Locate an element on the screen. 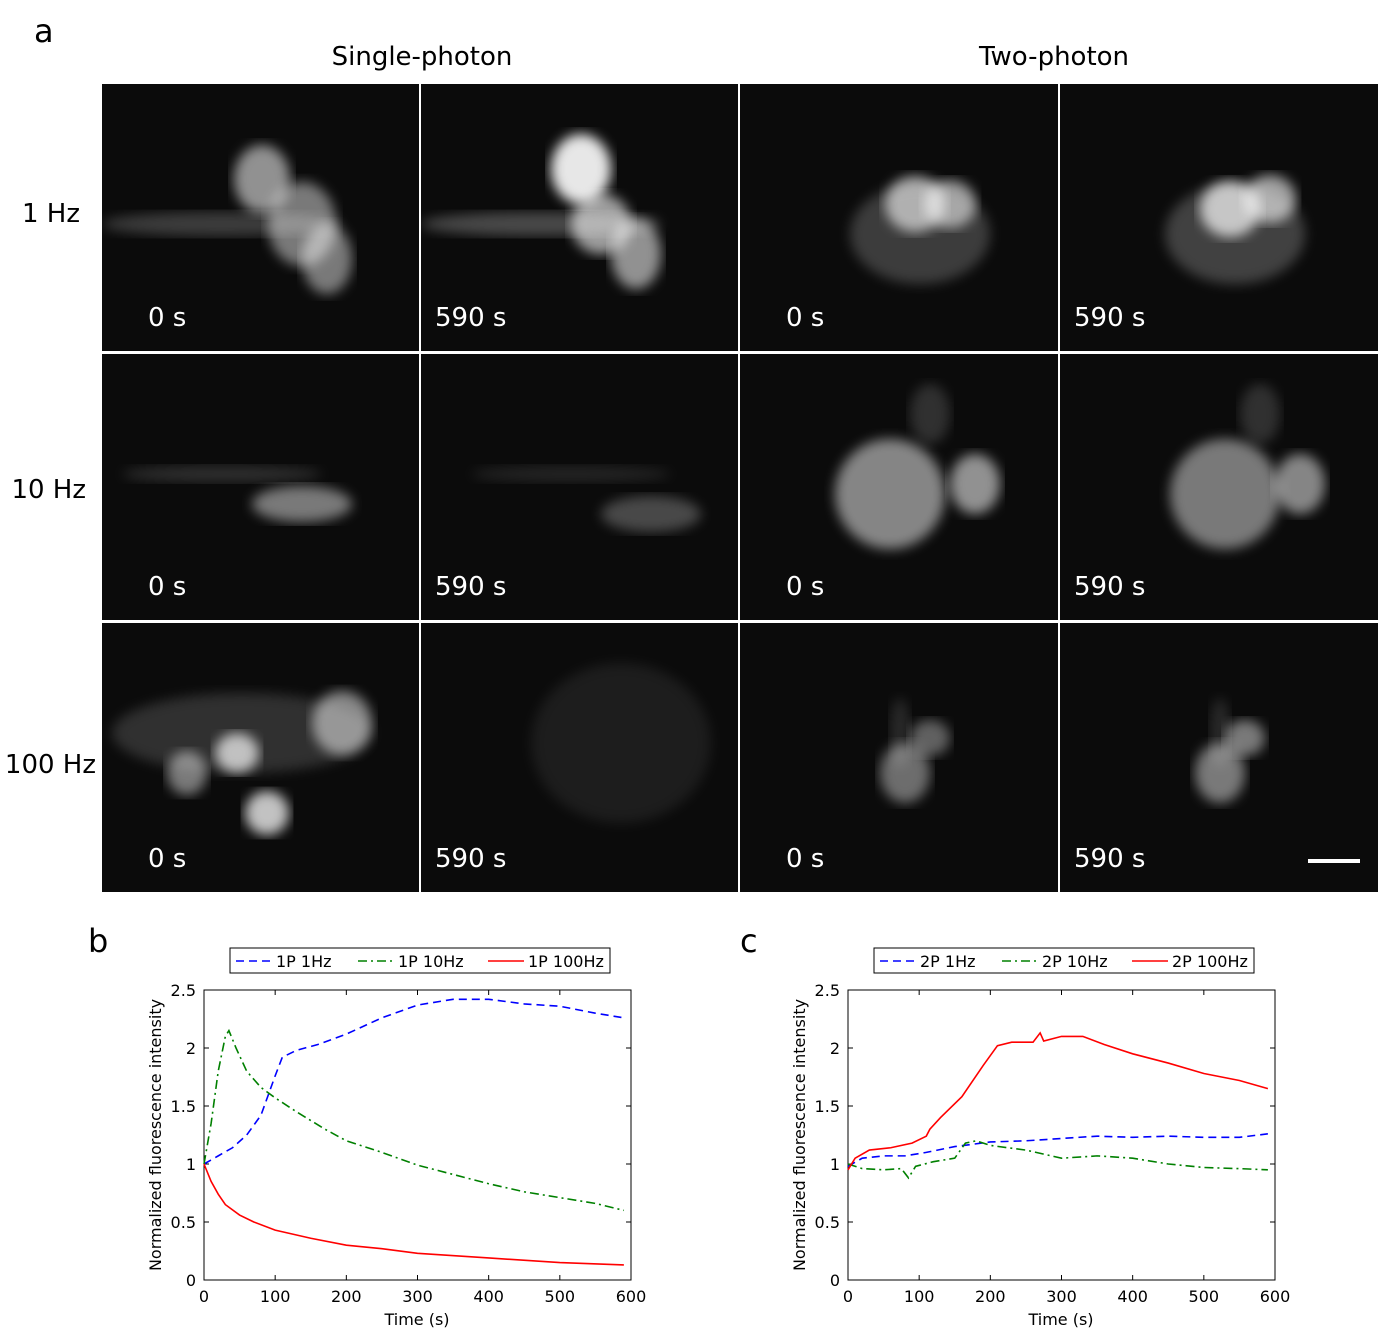 The image size is (1381, 1331). x-axis-label: Time (s) is located at coordinates (1060, 1319).